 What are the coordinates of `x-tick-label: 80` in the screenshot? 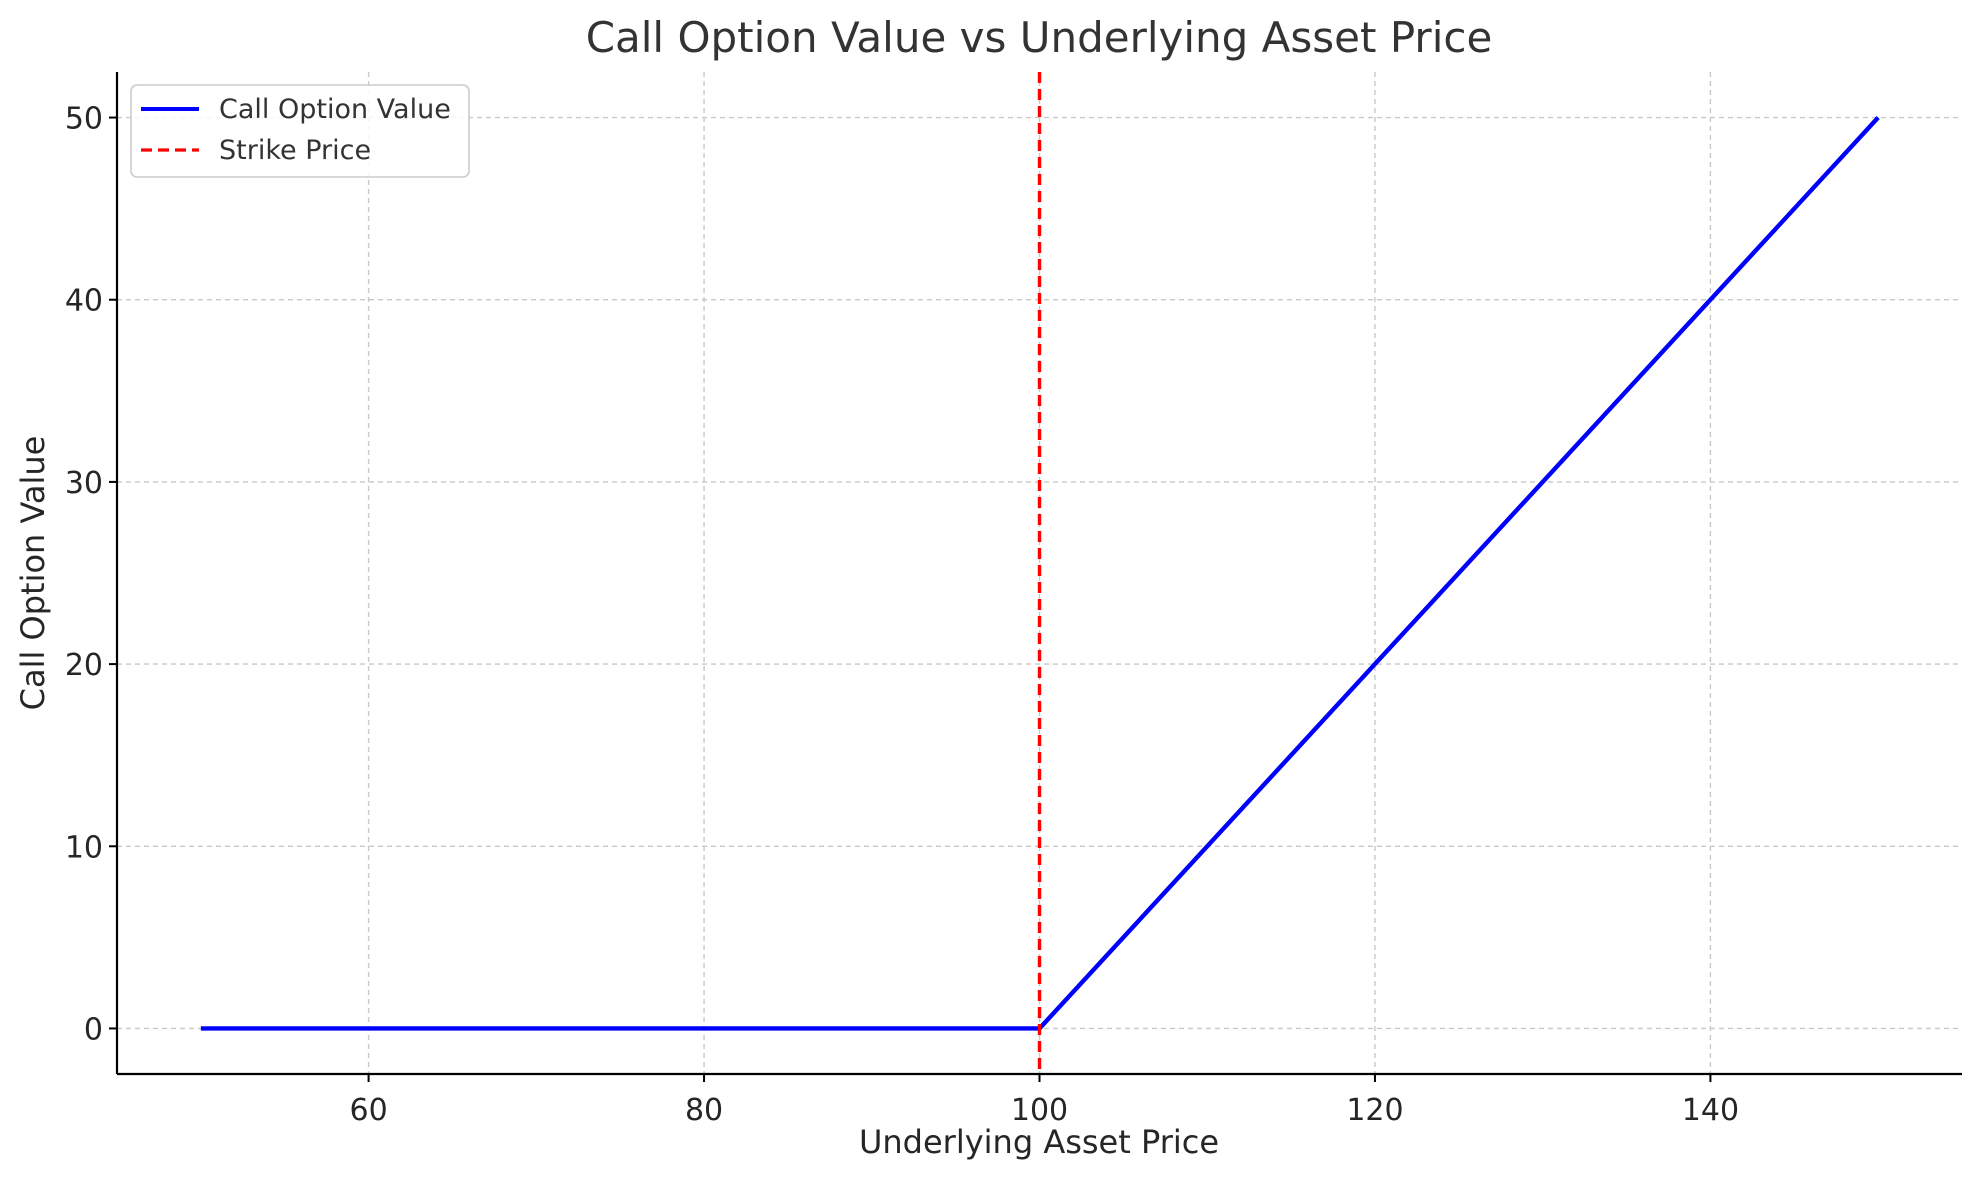 It's located at (704, 1110).